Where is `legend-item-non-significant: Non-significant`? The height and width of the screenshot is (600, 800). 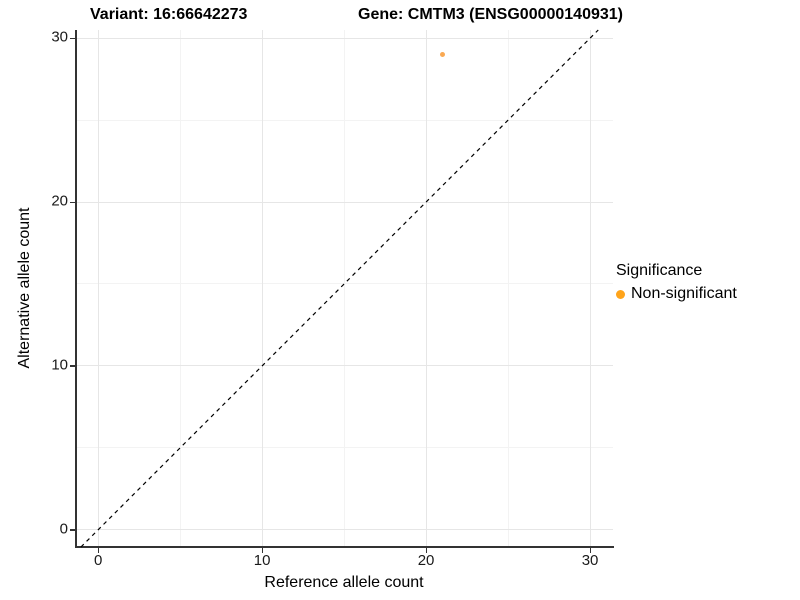
legend-item-non-significant: Non-significant is located at coordinates (676, 294).